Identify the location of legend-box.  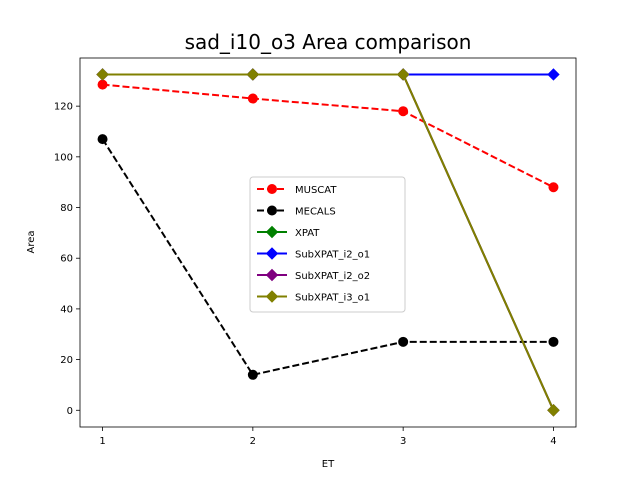
(327, 244).